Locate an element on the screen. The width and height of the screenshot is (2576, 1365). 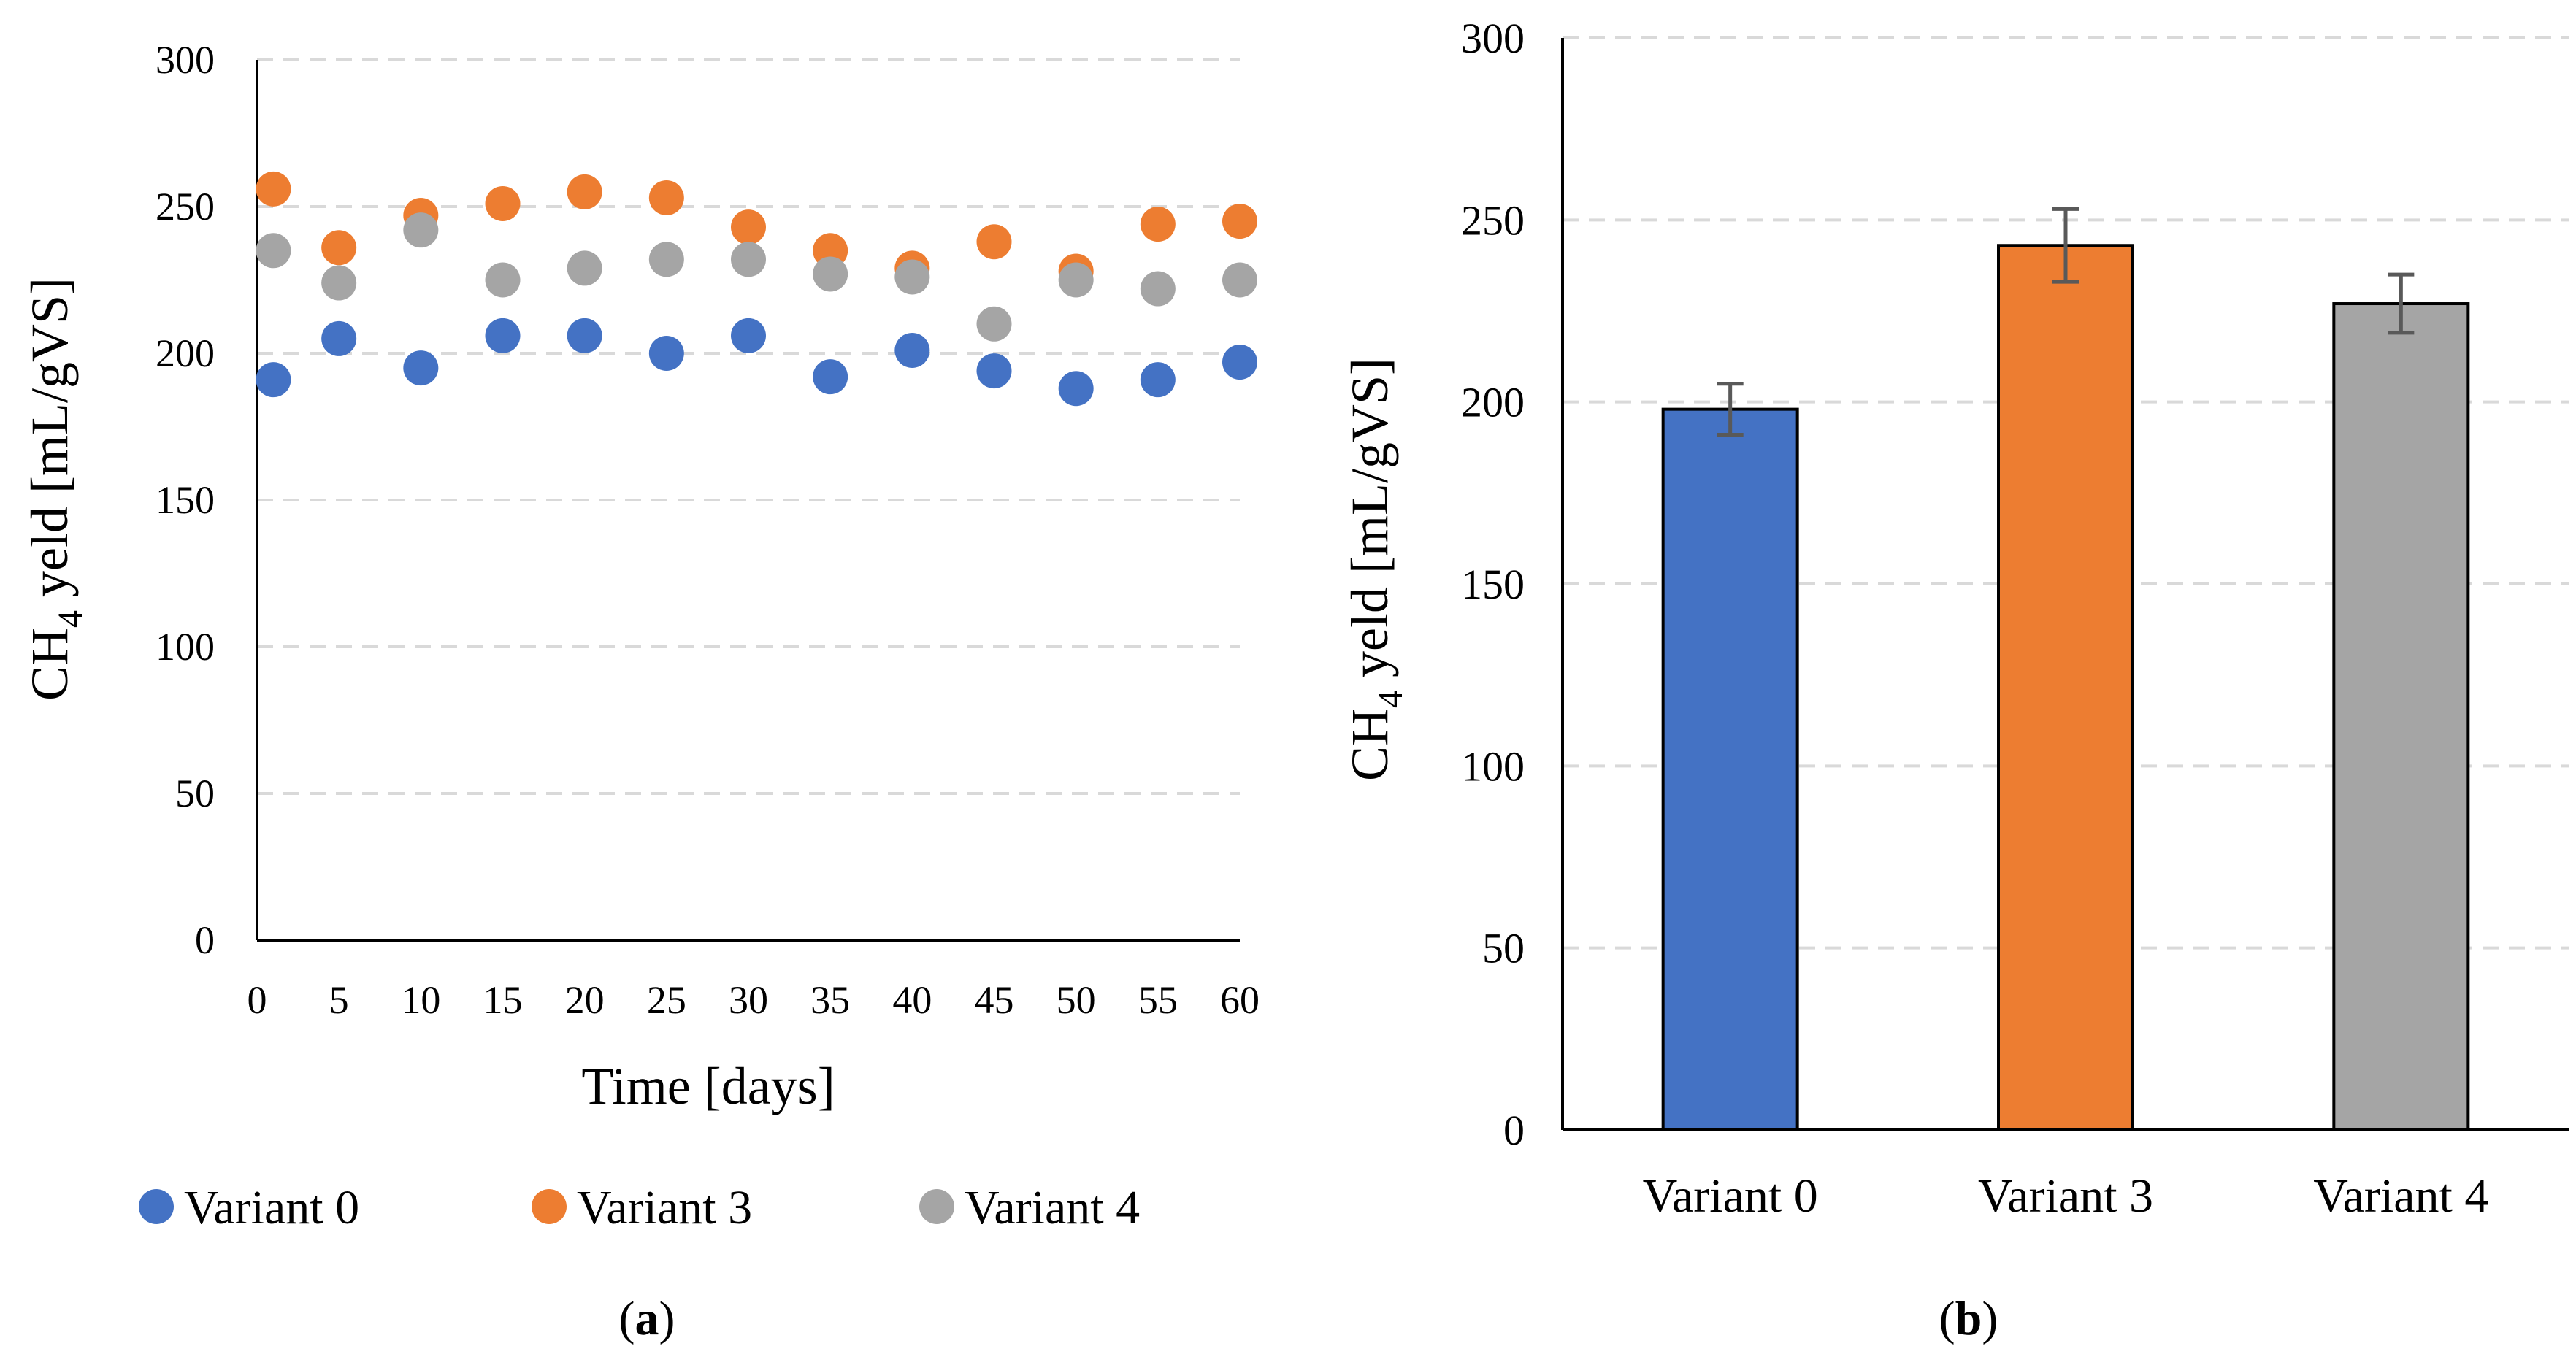
b-category-label: Variant 3 is located at coordinates (2065, 1196).